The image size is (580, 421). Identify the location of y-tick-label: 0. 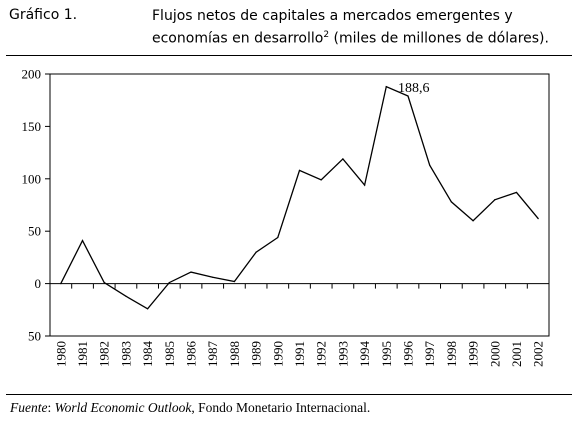
(38, 283).